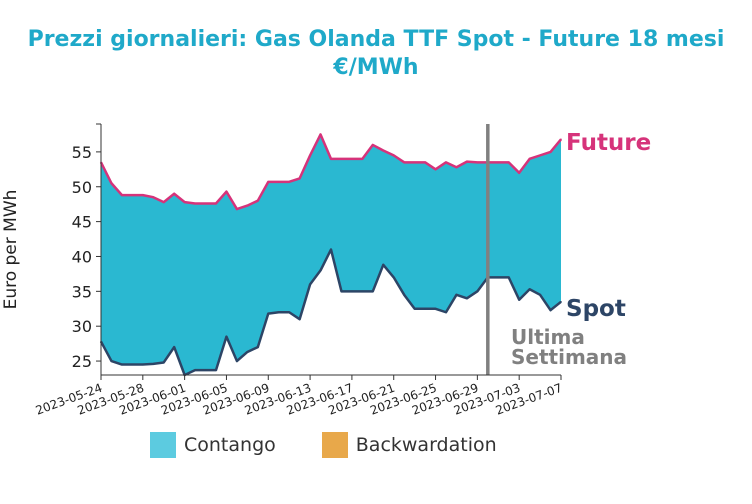 The image size is (752, 504). I want to click on y-tick-label: 45, so click(82, 222).